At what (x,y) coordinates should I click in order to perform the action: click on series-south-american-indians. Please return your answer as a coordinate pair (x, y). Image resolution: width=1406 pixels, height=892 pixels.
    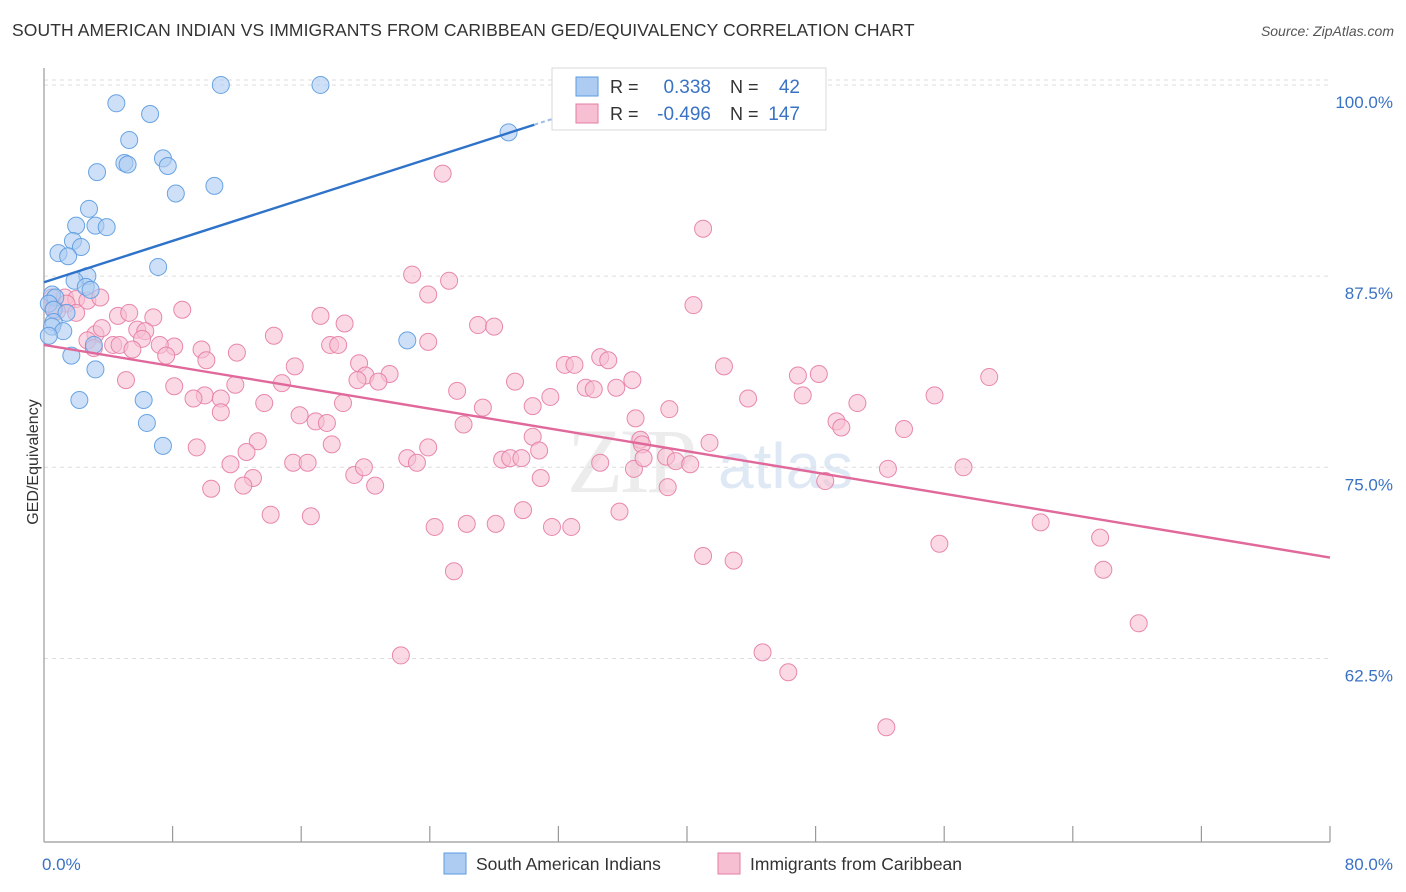
    Looking at the image, I should click on (278, 265).